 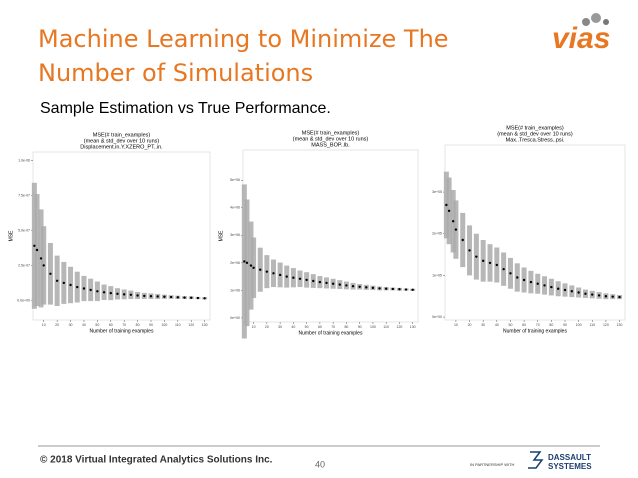 What do you see at coordinates (235, 290) in the screenshot?
I see `y-tick-label: 1e+06` at bounding box center [235, 290].